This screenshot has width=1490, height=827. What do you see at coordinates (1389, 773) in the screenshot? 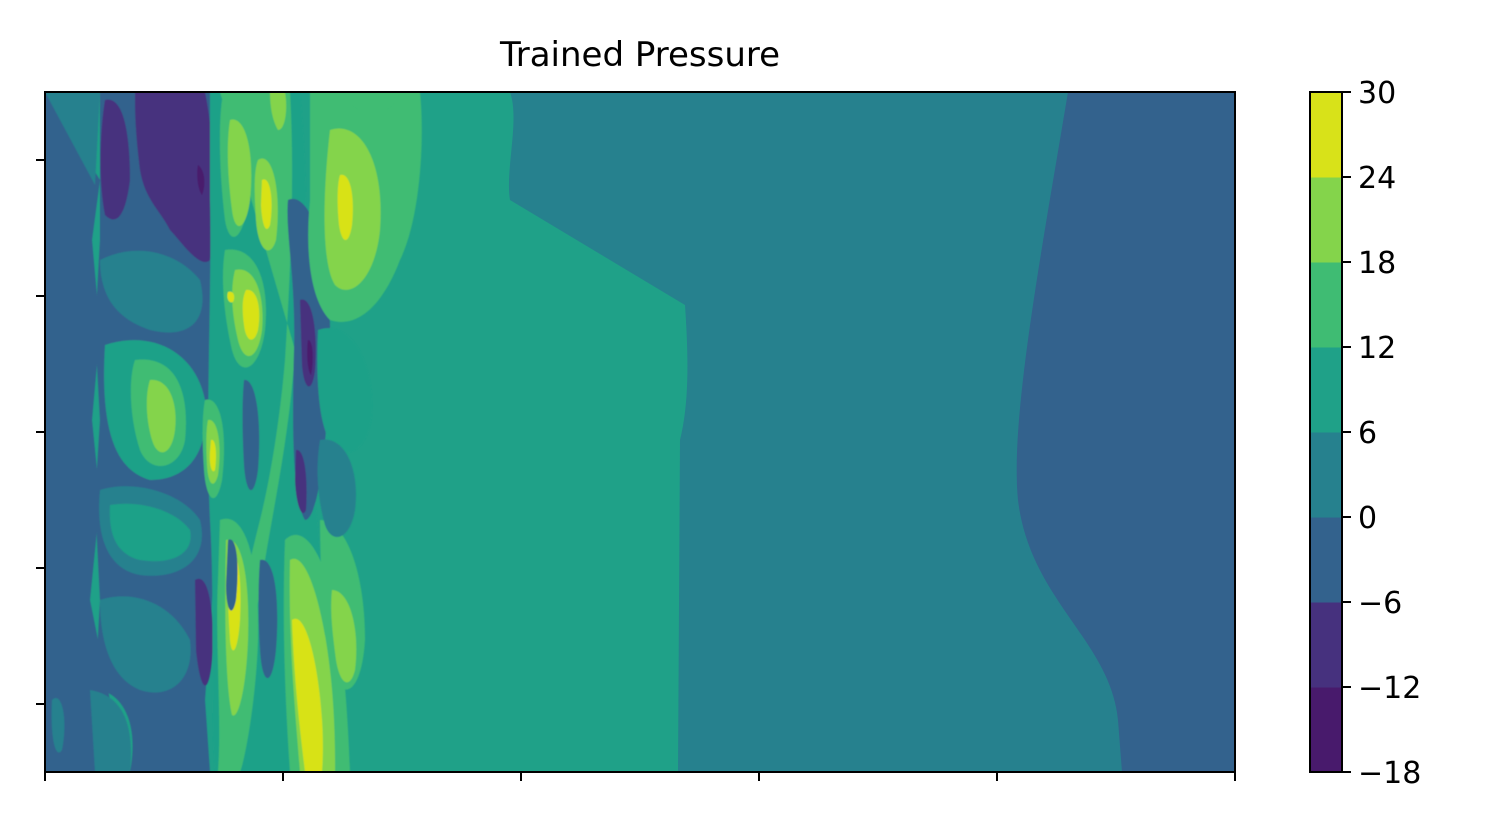
I see `colorbar-tick-label: −18` at bounding box center [1389, 773].